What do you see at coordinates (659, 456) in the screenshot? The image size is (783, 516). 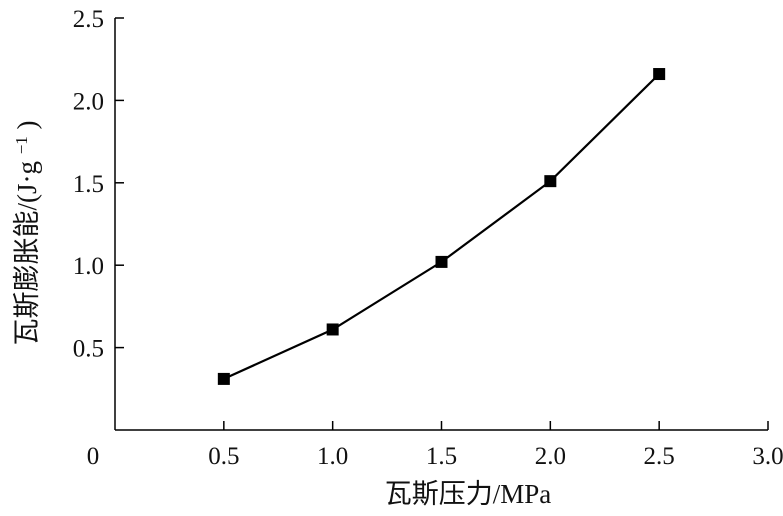 I see `x-tick-label: 2.5` at bounding box center [659, 456].